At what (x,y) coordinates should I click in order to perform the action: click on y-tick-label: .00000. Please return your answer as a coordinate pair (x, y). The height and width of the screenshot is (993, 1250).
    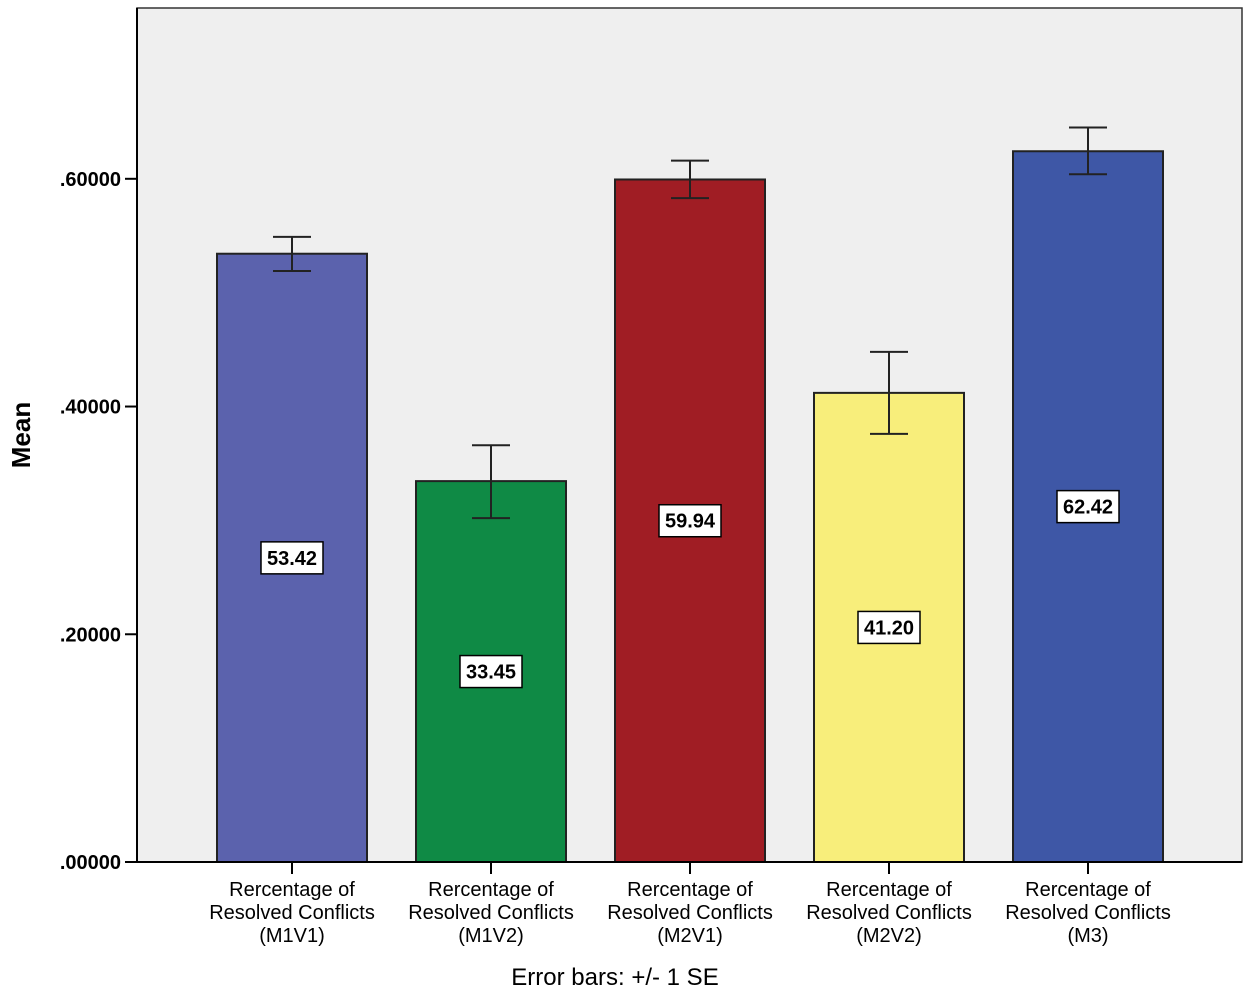
    Looking at the image, I should click on (90, 863).